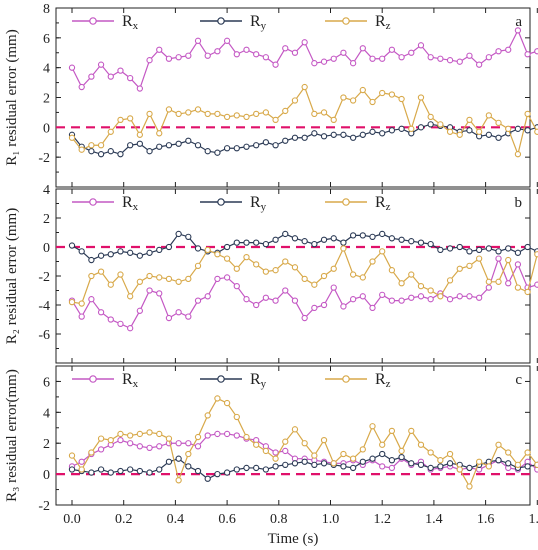 The height and width of the screenshot is (550, 538). I want to click on x-tick-label: 1.2, so click(382, 519).